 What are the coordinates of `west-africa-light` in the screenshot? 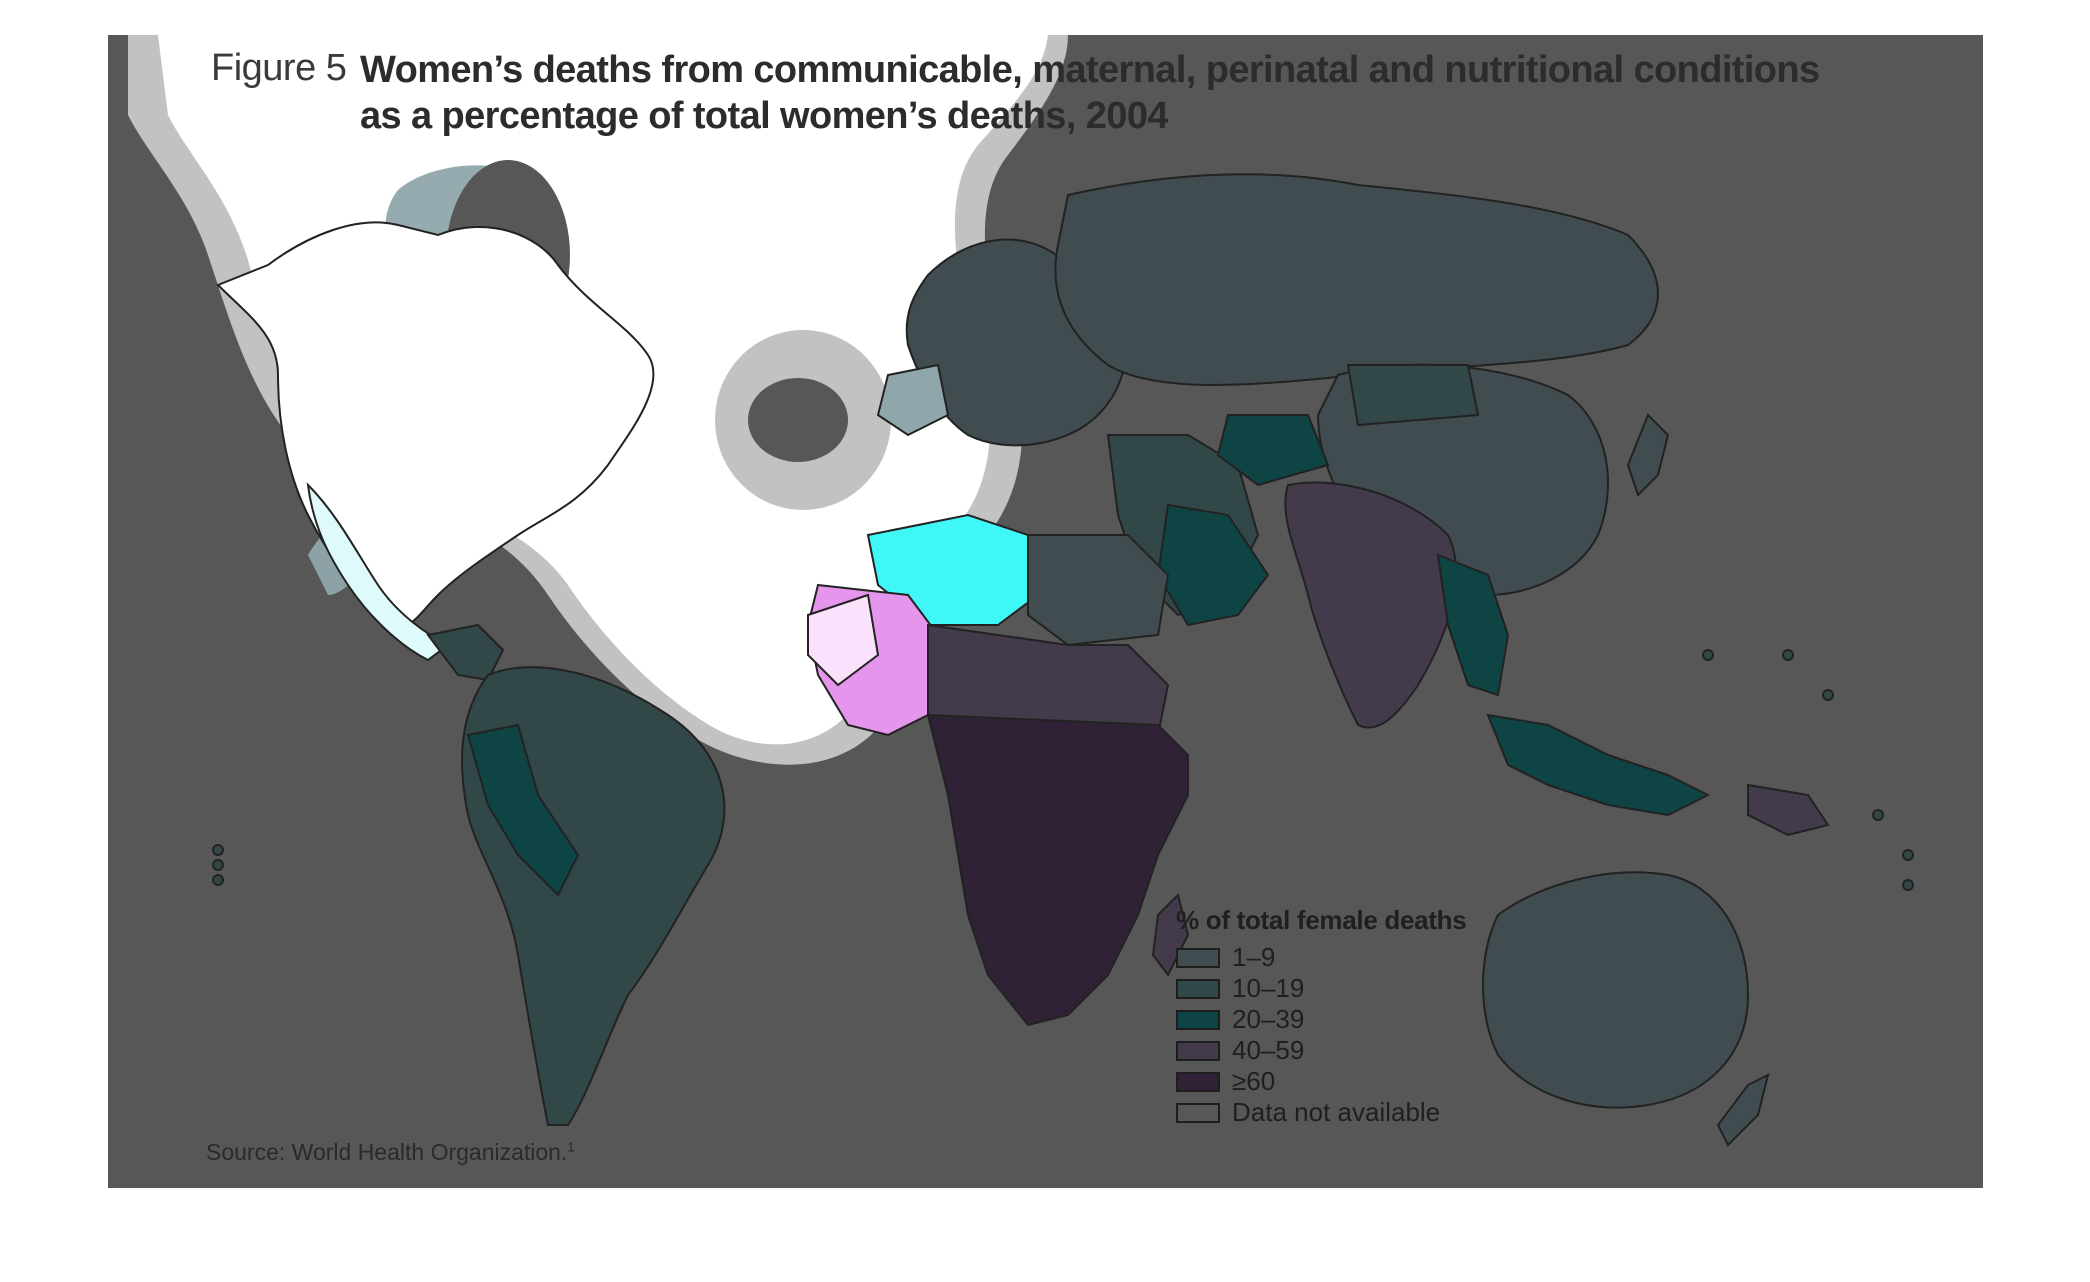 It's located at (843, 640).